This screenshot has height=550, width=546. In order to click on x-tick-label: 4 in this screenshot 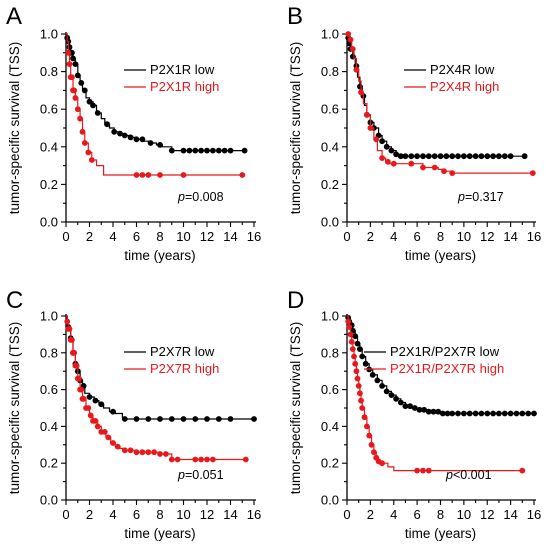, I will do `click(393, 236)`.